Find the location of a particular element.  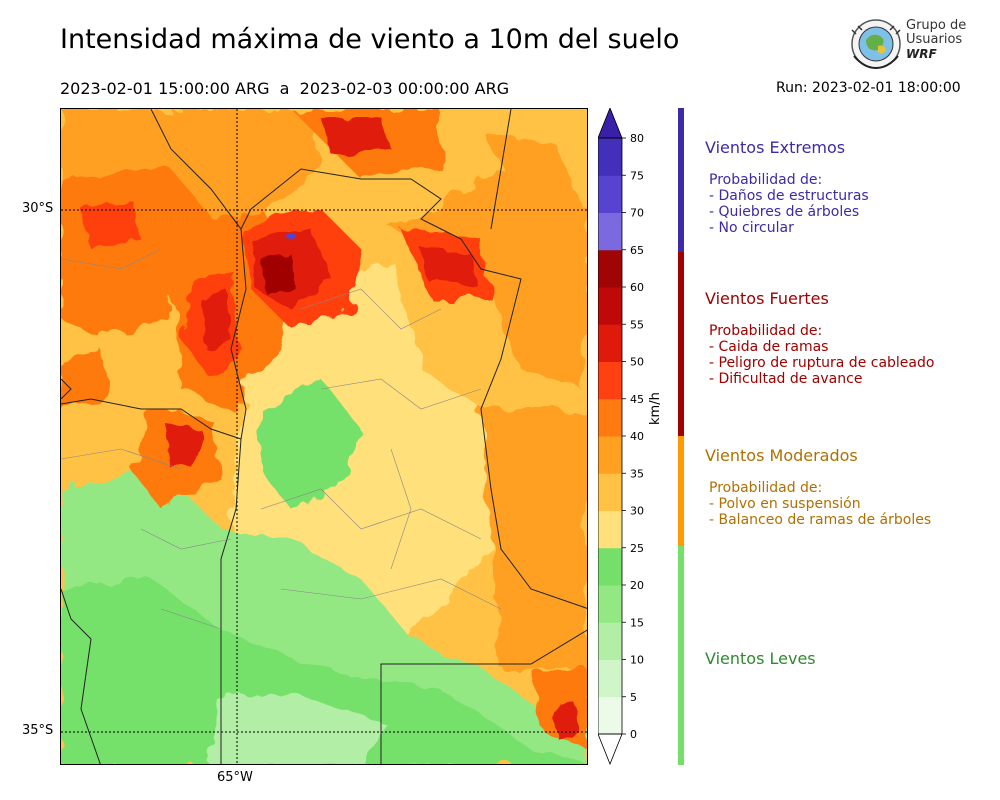

logo-line-1: Grupo de is located at coordinates (936, 25).